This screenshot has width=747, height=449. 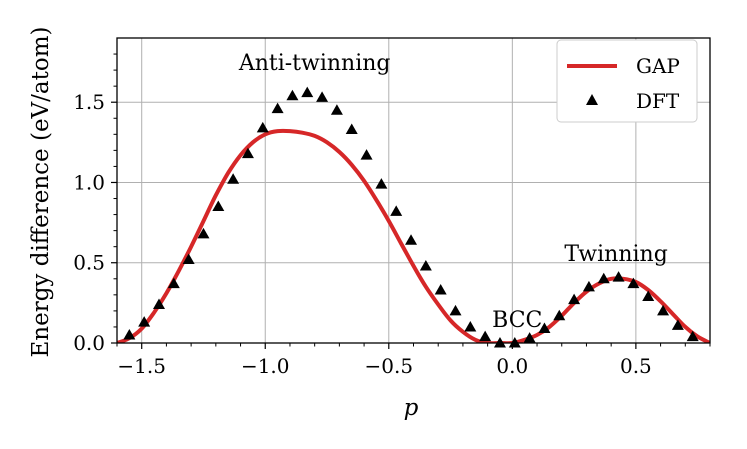 What do you see at coordinates (389, 366) in the screenshot?
I see `x-tick-label: −0.5` at bounding box center [389, 366].